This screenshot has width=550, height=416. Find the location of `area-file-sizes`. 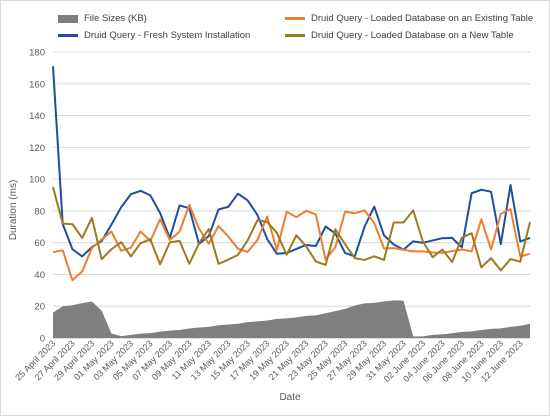

area-file-sizes is located at coordinates (291, 319).